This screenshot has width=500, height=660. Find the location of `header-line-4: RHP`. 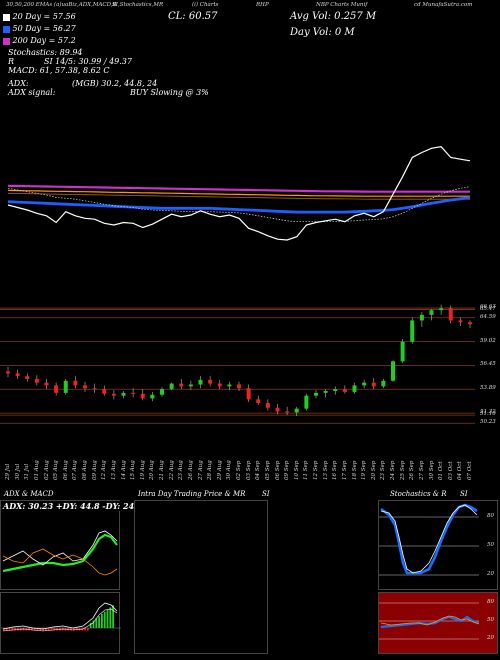

header-line-4: RHP is located at coordinates (262, 5).